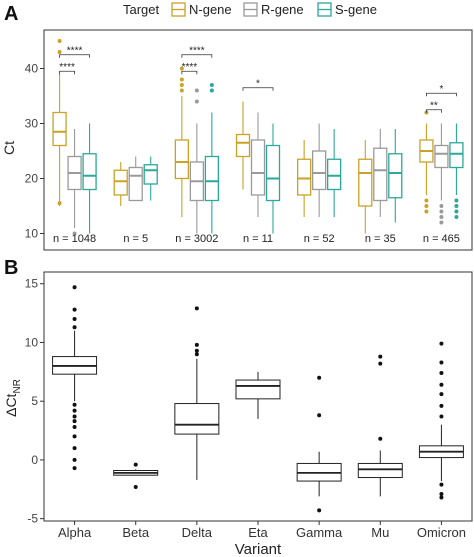 This screenshot has height=557, width=474. Describe the element at coordinates (11, 14) in the screenshot. I see `panel-a-letter: A` at that location.